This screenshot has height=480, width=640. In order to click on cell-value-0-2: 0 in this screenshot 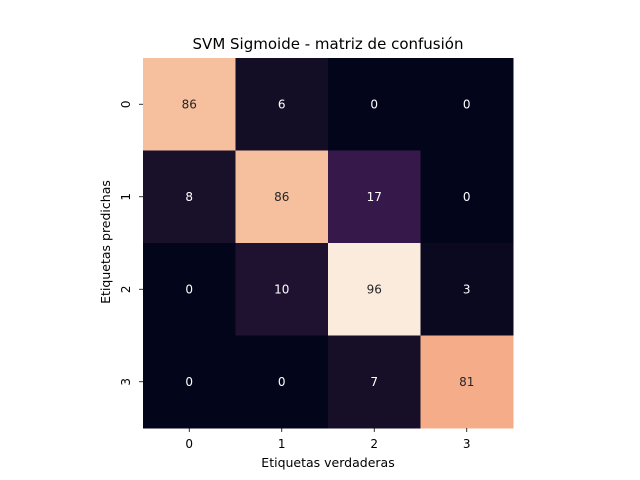, I will do `click(374, 104)`.